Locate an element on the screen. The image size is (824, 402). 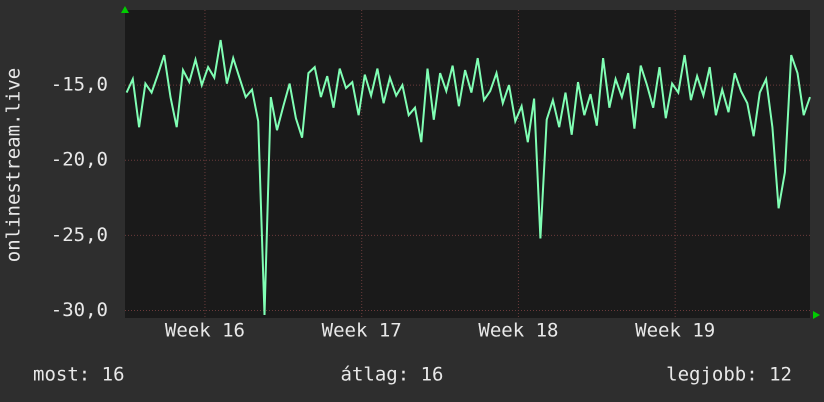
y-tick-label: -20,0 is located at coordinates (79, 160).